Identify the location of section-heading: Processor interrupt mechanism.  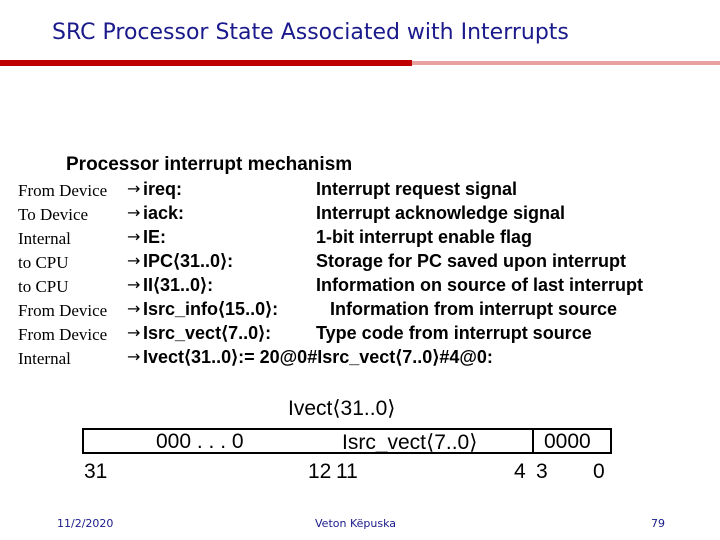
(209, 164).